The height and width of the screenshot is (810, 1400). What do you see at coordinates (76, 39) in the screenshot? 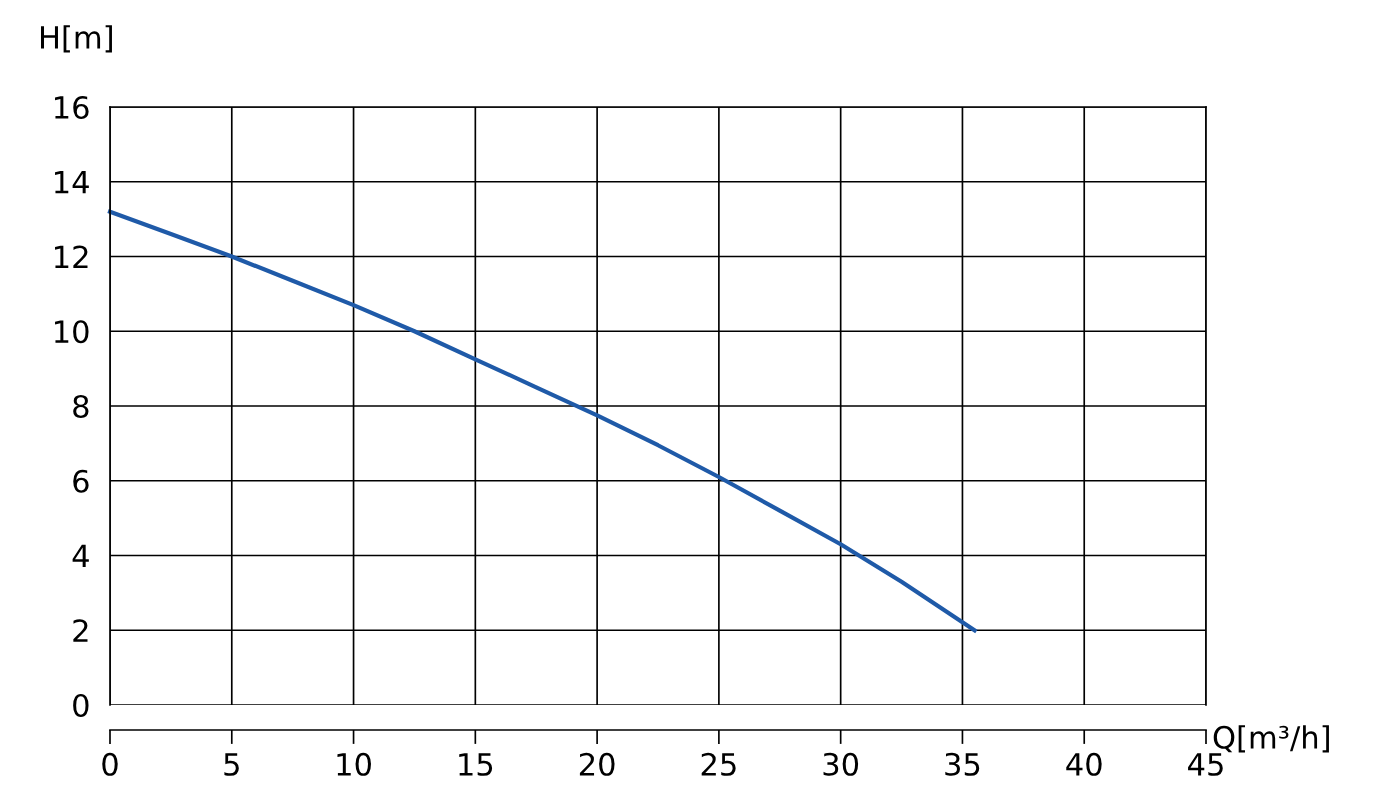
I see `y-axis-title: H[m]` at bounding box center [76, 39].